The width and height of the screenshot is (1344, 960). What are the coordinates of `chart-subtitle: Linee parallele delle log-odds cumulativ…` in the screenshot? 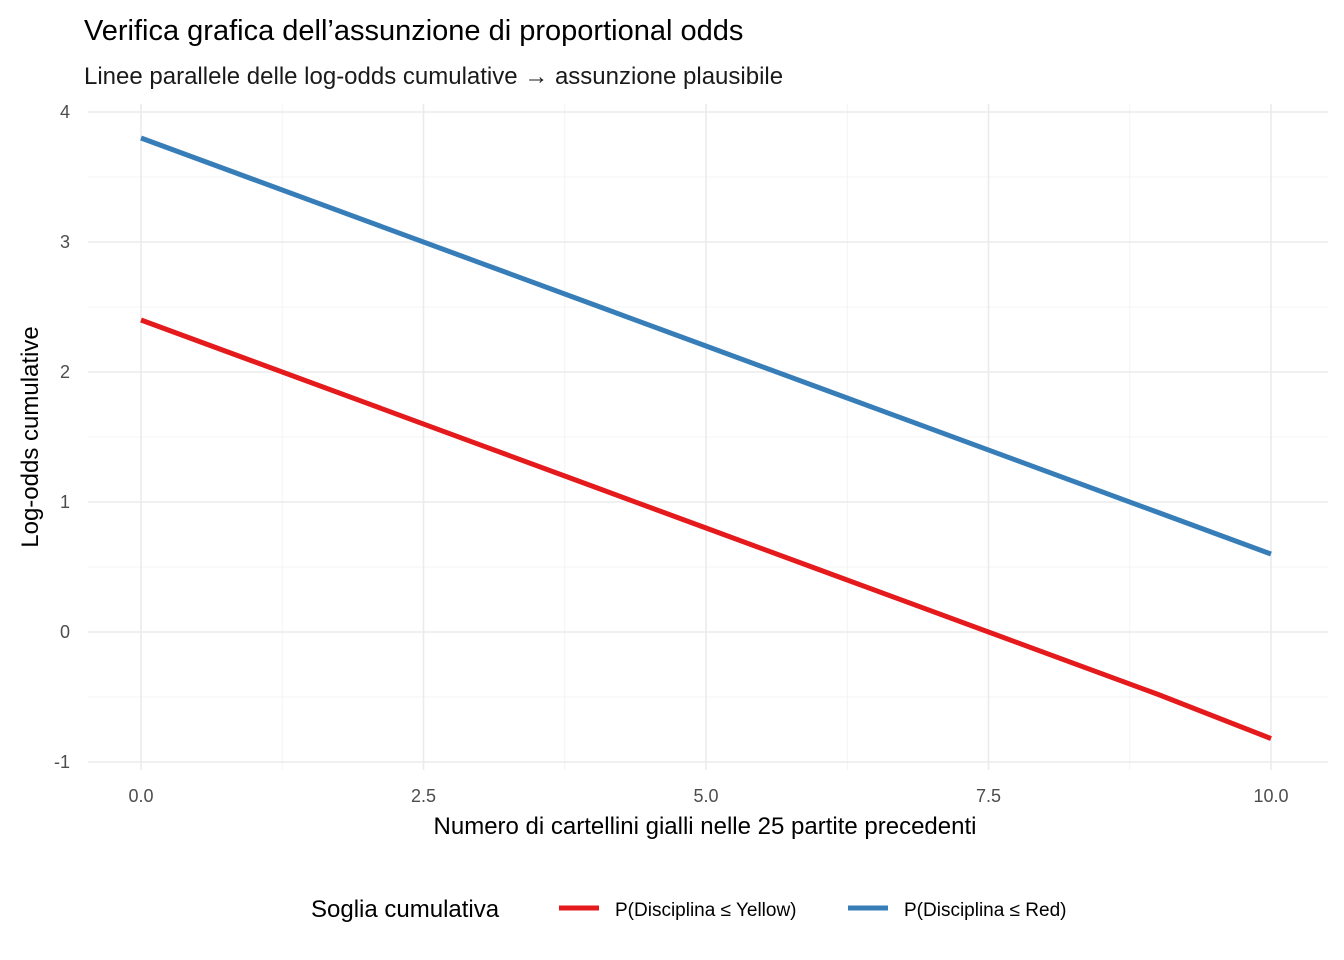 It's located at (433, 76).